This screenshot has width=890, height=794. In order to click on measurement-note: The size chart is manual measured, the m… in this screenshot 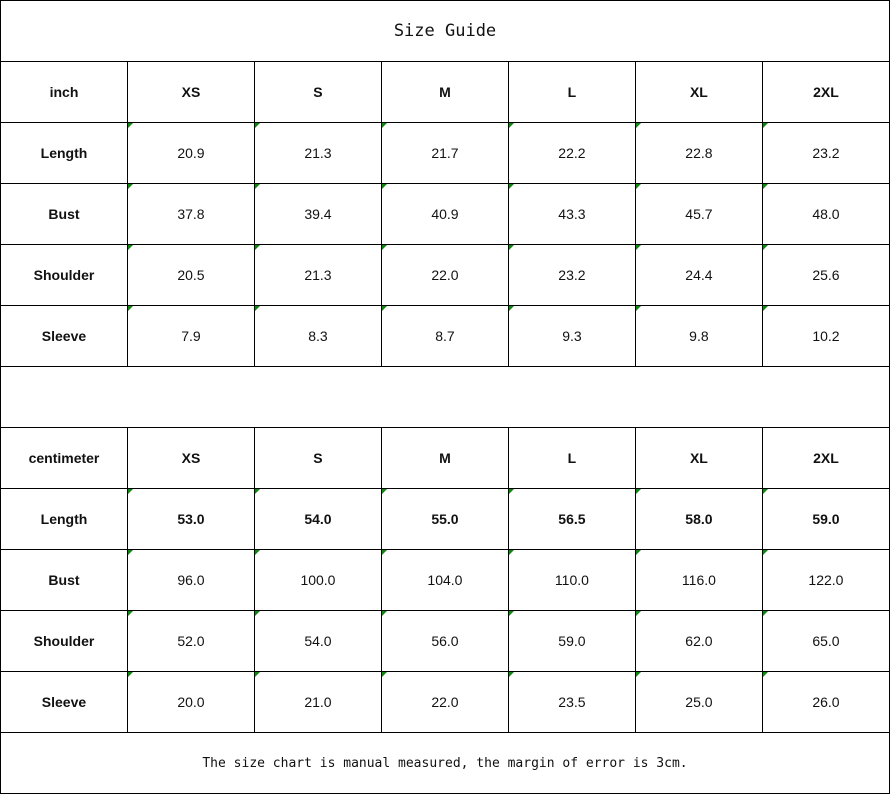, I will do `click(445, 763)`.